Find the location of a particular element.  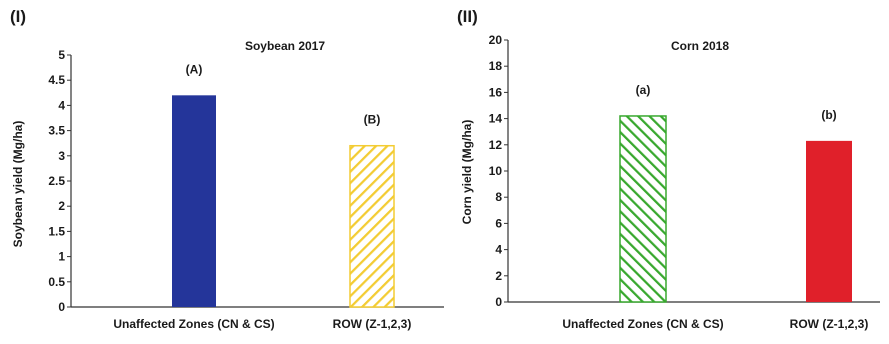

y-tick-label: 18 is located at coordinates (496, 66).